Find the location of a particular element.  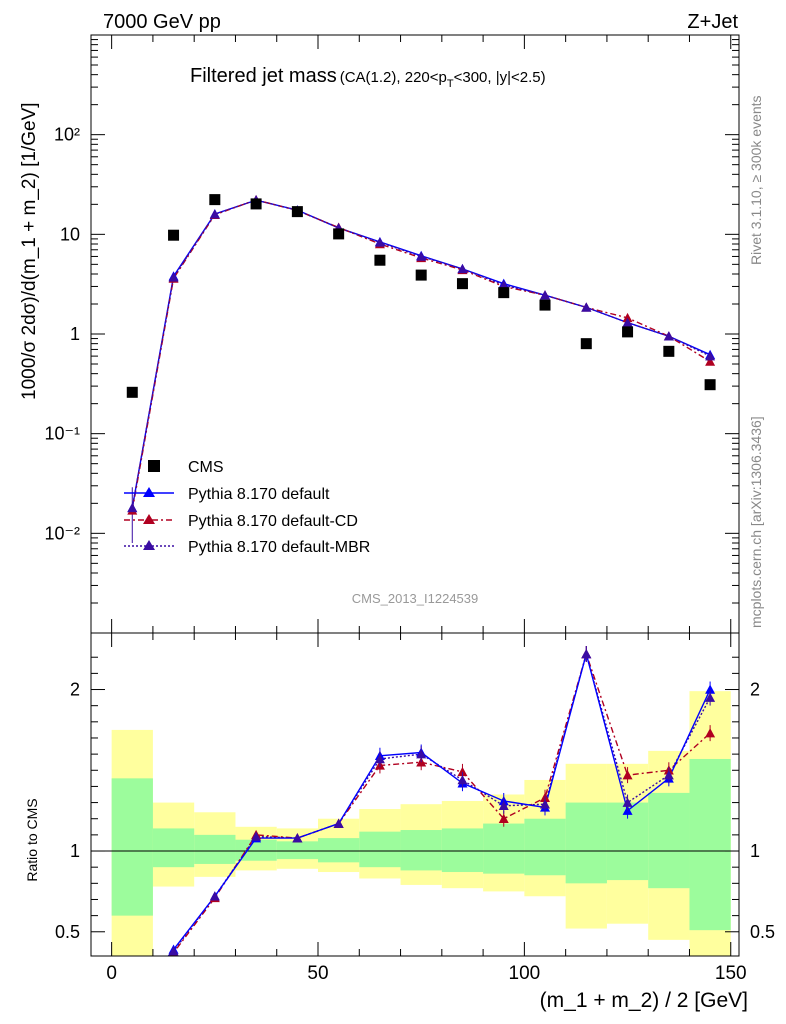

legend-marker-default is located at coordinates (149, 492).